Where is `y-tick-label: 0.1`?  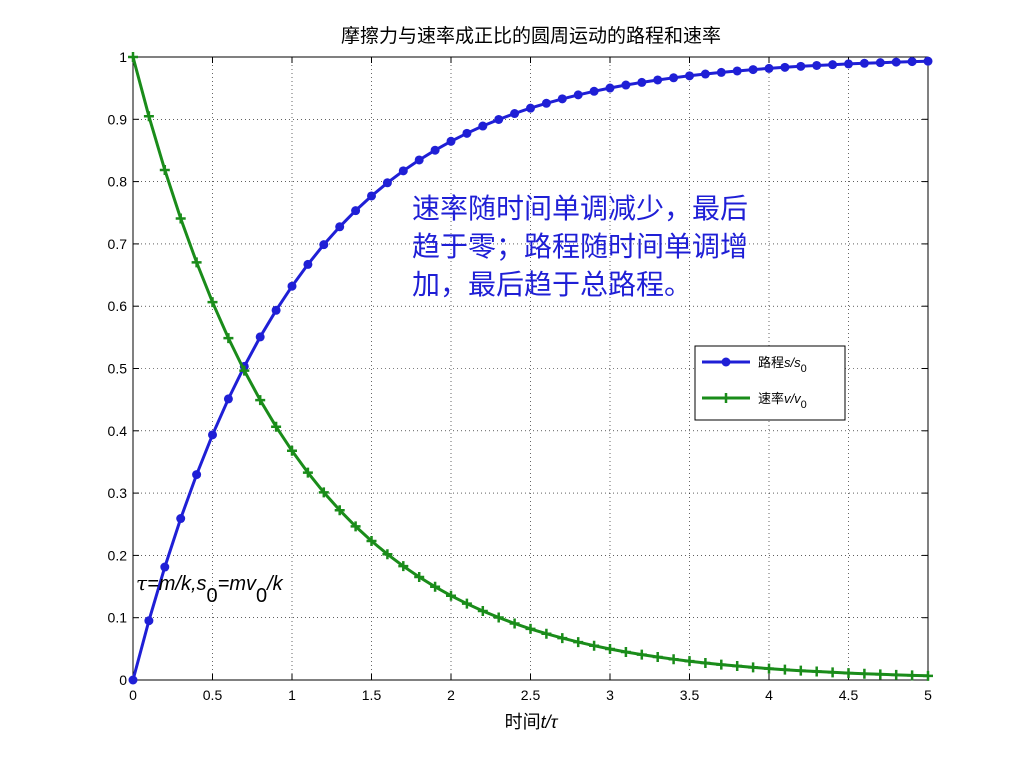 y-tick-label: 0.1 is located at coordinates (118, 618).